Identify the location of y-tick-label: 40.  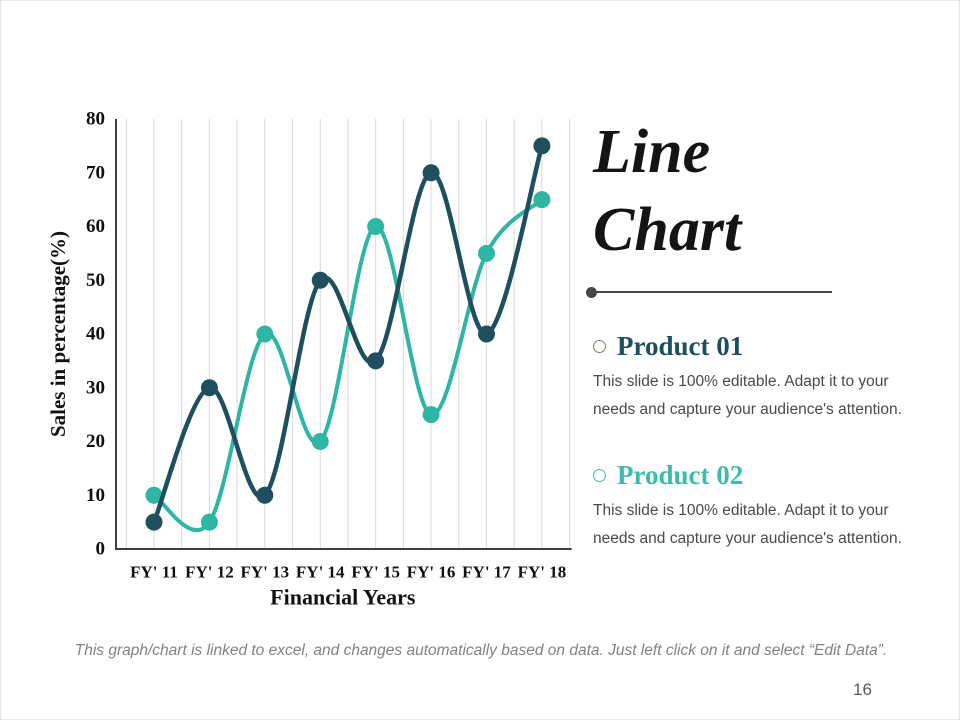
(95, 334).